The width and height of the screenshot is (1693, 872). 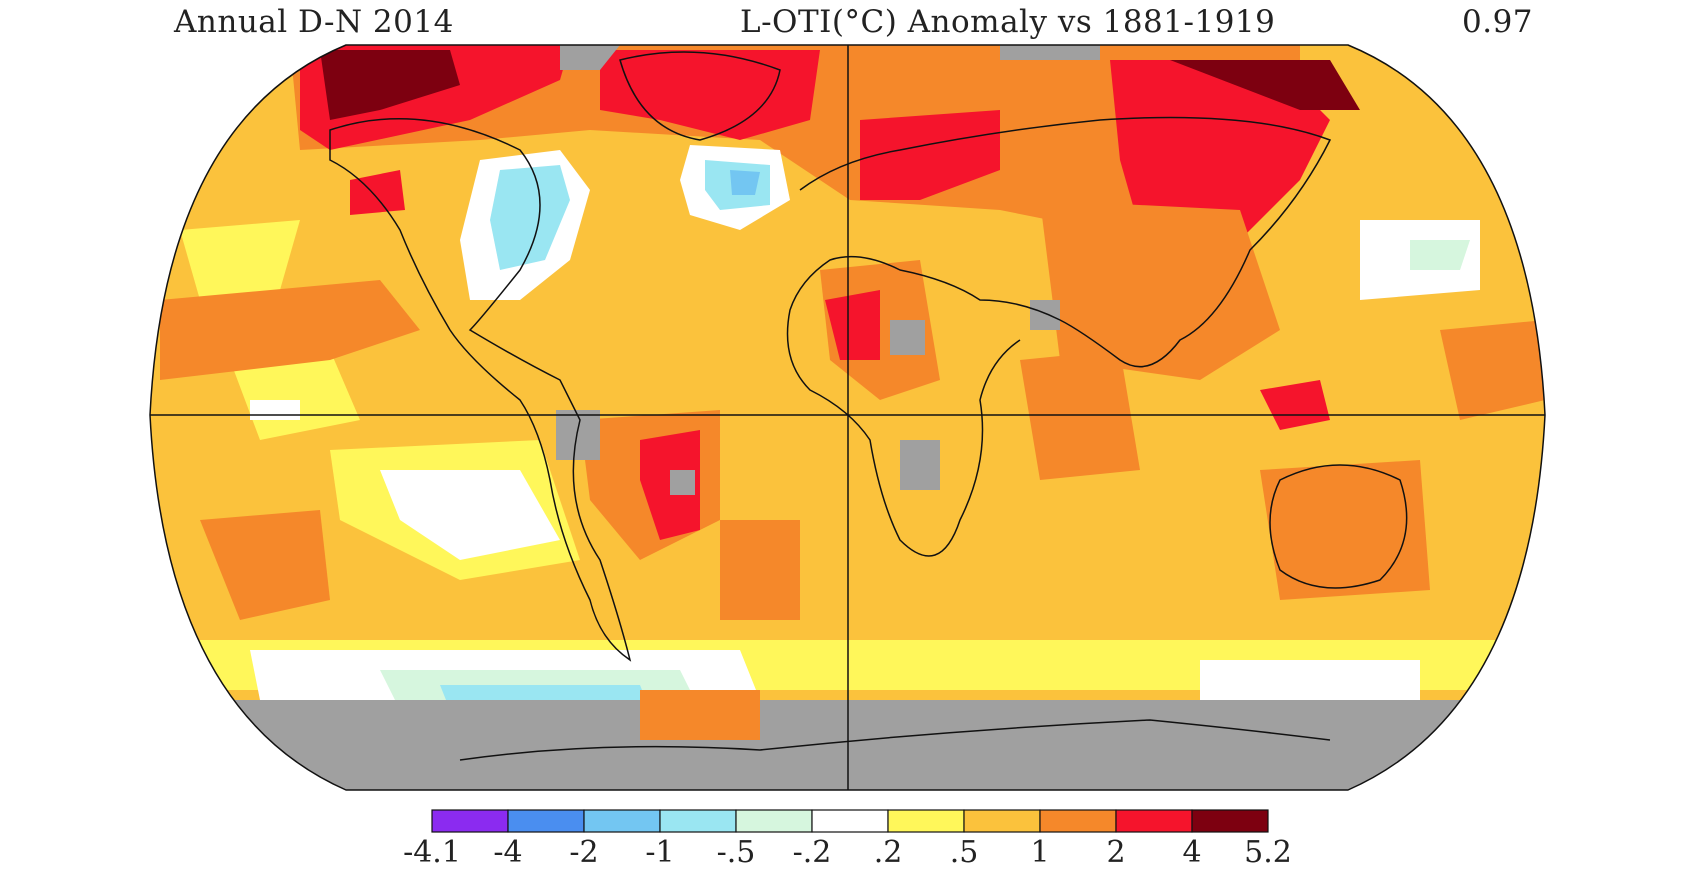 I want to click on scandinavia-red, so click(x=930, y=155).